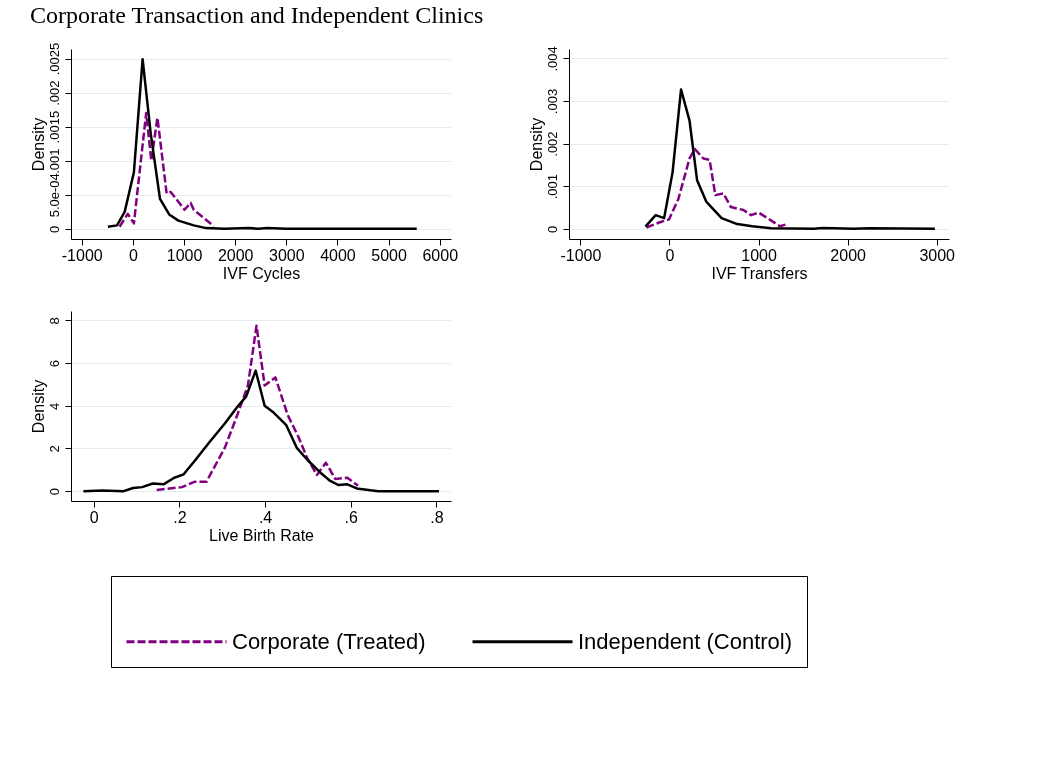 The width and height of the screenshot is (1052, 769). What do you see at coordinates (54, 59) in the screenshot?
I see `y-tick-label: .0025` at bounding box center [54, 59].